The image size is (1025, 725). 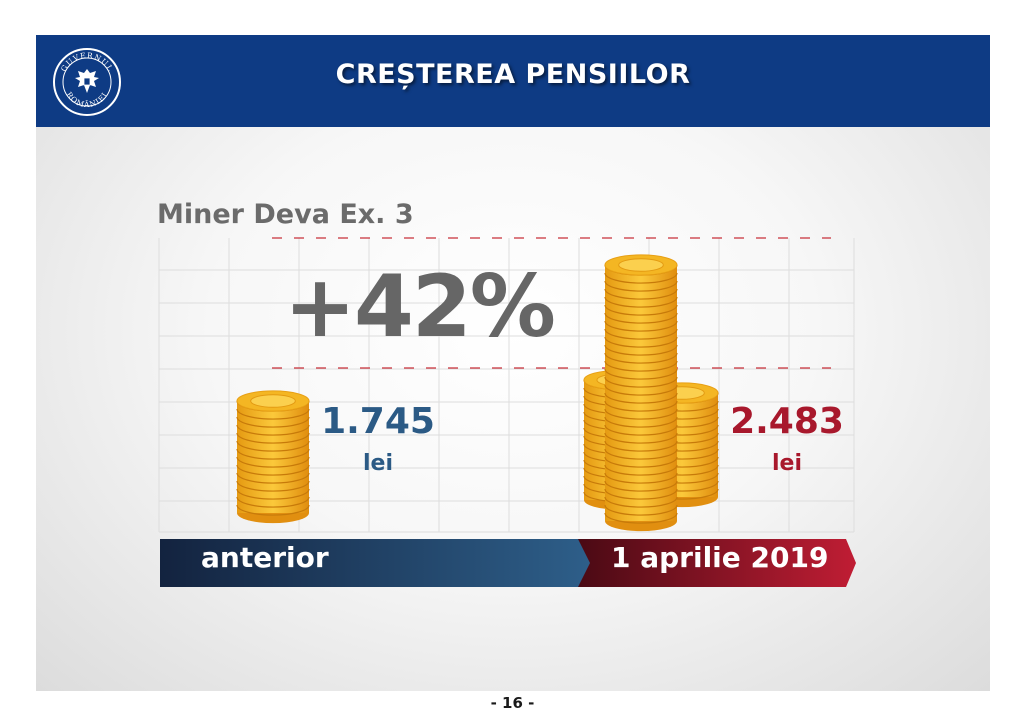 I want to click on new-pension-currency: lei, so click(x=786, y=463).